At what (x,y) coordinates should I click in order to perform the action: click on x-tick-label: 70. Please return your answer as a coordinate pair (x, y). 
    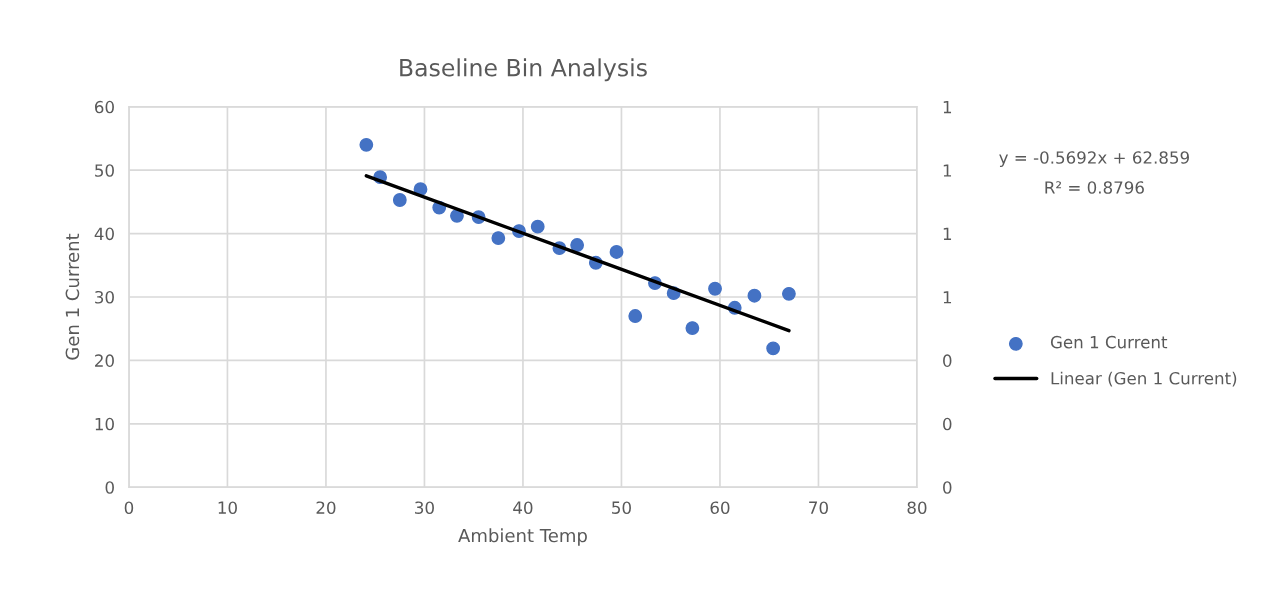
    Looking at the image, I should click on (818, 507).